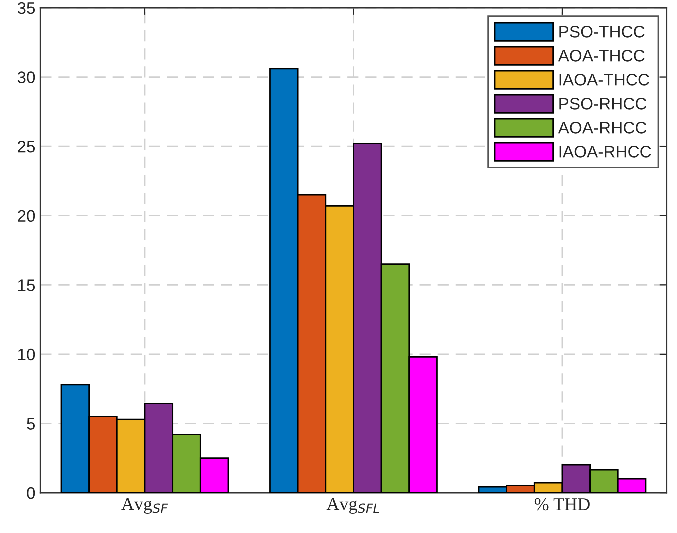 The width and height of the screenshot is (677, 533). Describe the element at coordinates (606, 152) in the screenshot. I see `legend-label: IAOA-RHCC` at that location.